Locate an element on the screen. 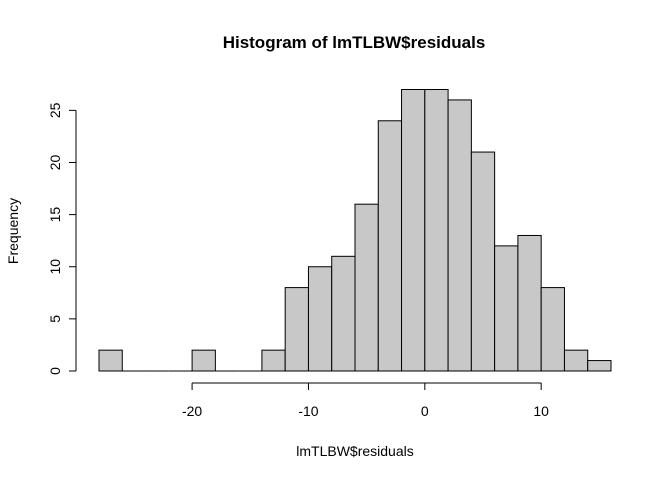 Image resolution: width=672 pixels, height=480 pixels. y-tick-label: 0 is located at coordinates (55, 371).